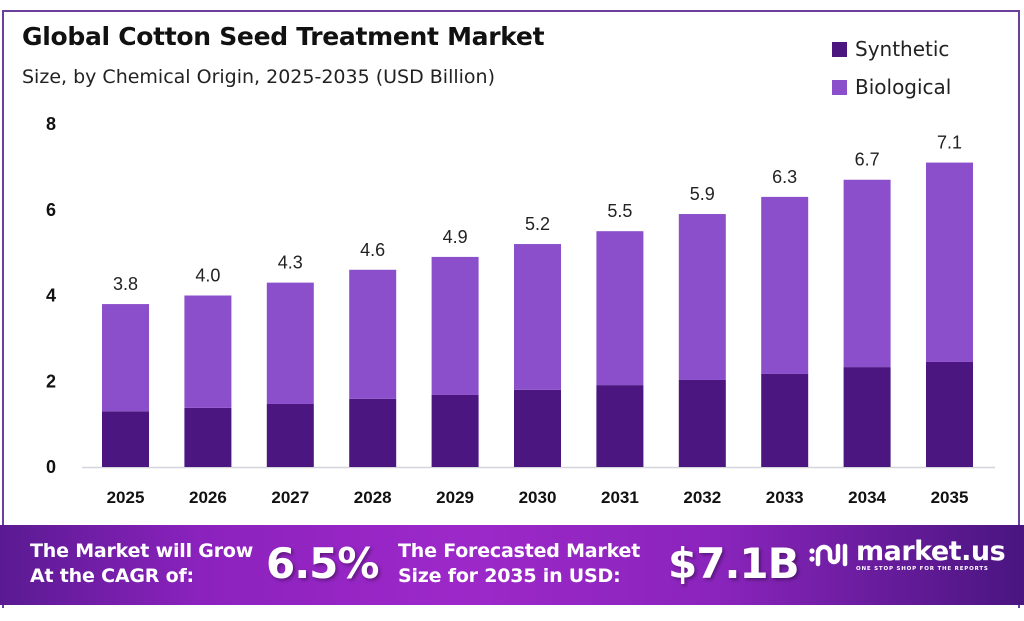 The width and height of the screenshot is (1024, 621). What do you see at coordinates (290, 263) in the screenshot?
I see `data-label-total: 4.3` at bounding box center [290, 263].